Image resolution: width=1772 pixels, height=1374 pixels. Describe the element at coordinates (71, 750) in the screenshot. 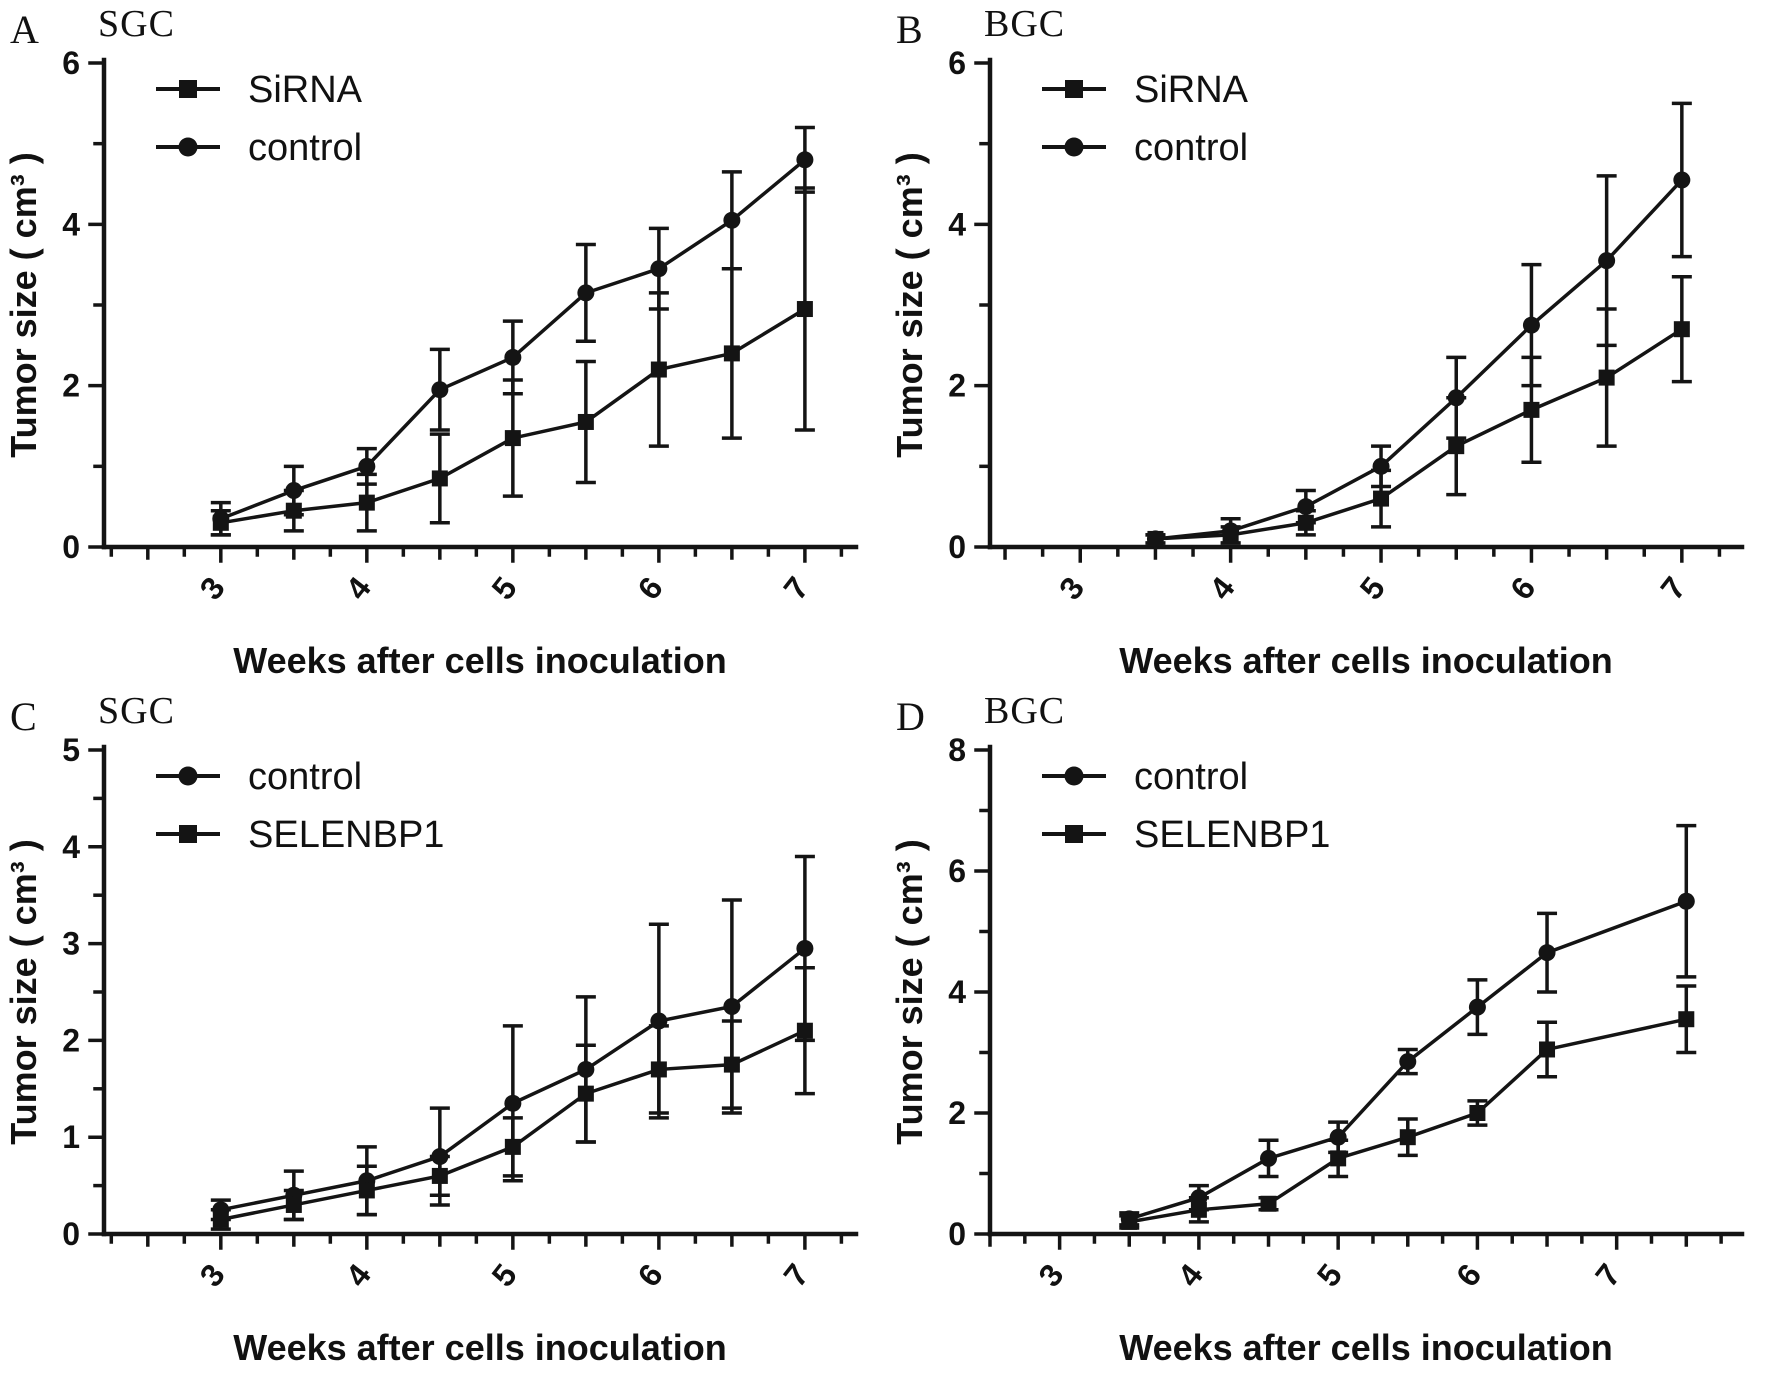

I see `y-tick-label: 5` at that location.